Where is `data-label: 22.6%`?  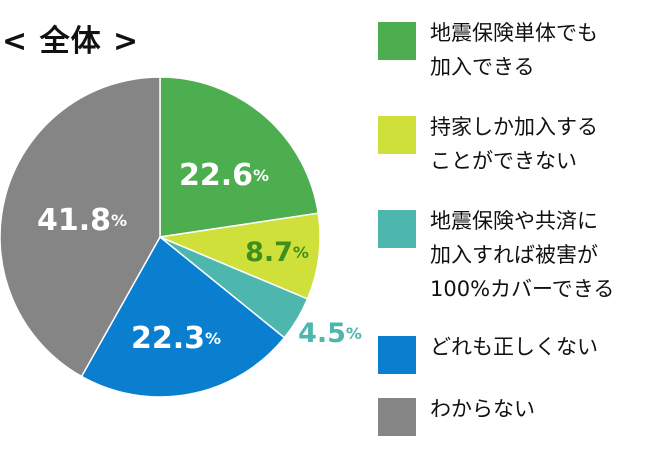
data-label: 22.6% is located at coordinates (224, 175).